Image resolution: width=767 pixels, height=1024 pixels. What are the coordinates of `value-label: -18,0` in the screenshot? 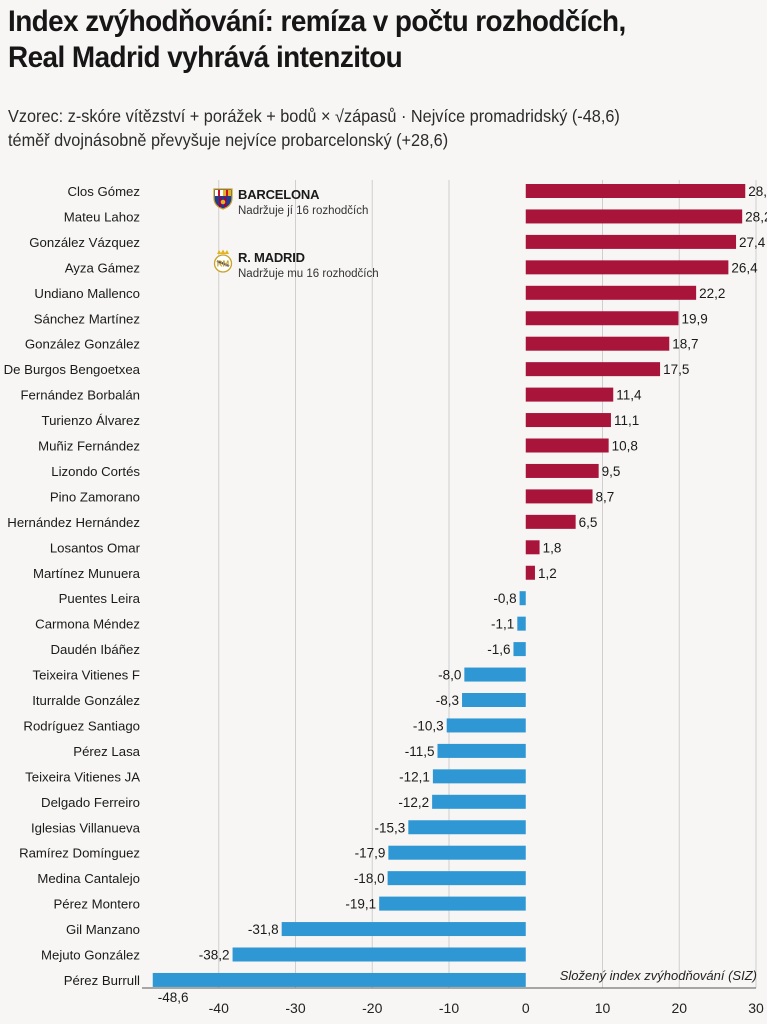 It's located at (369, 878).